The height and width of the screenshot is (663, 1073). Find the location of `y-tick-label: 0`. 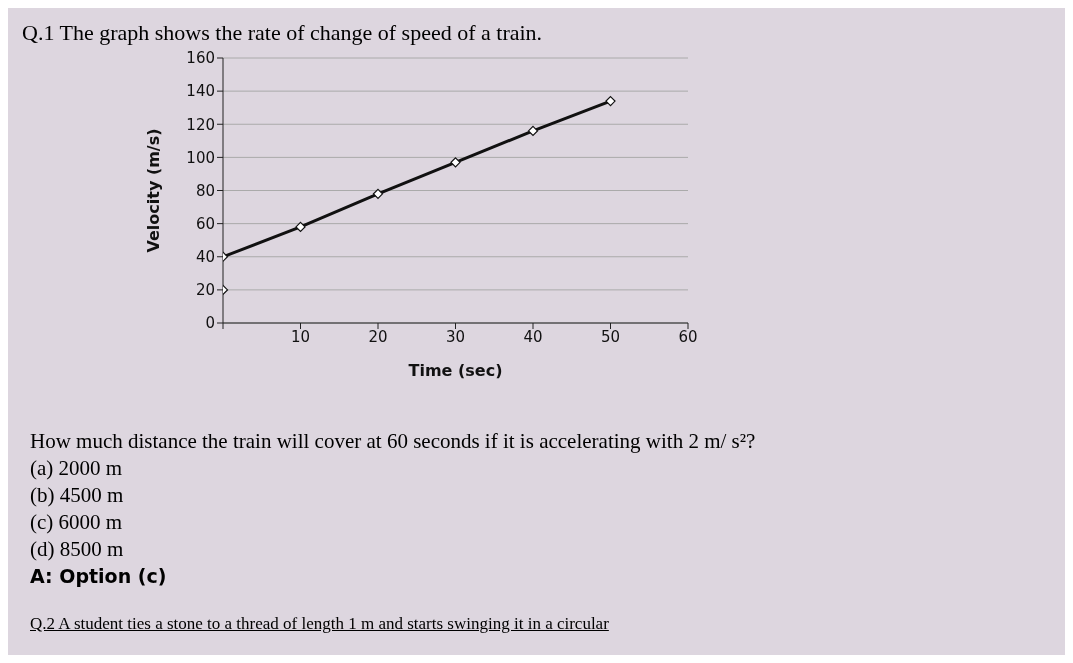

y-tick-label: 0 is located at coordinates (210, 323).